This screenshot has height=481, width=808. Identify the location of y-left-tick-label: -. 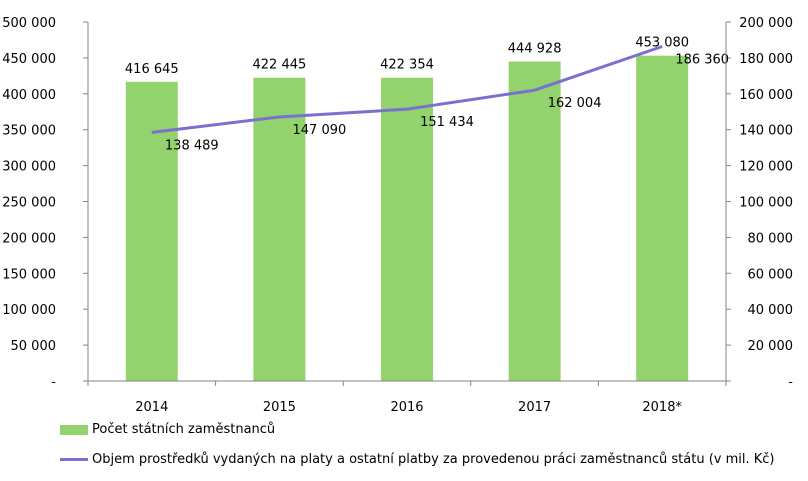
(53, 382).